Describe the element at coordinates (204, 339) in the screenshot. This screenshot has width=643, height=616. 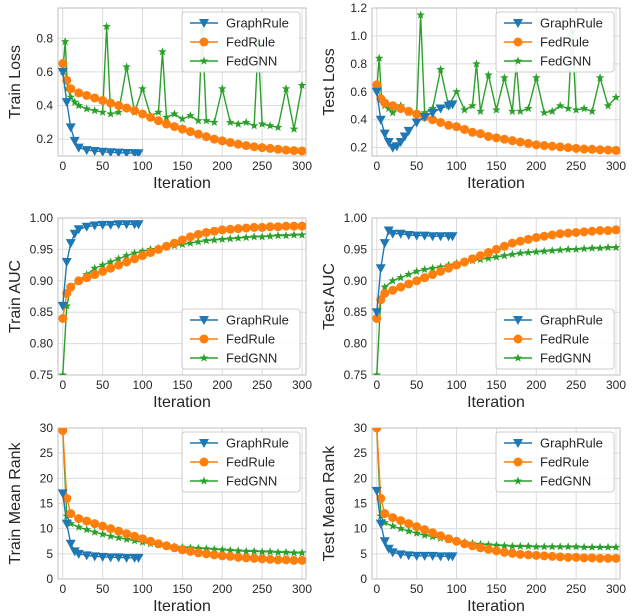
I see `legend-marker-fedrule` at that location.